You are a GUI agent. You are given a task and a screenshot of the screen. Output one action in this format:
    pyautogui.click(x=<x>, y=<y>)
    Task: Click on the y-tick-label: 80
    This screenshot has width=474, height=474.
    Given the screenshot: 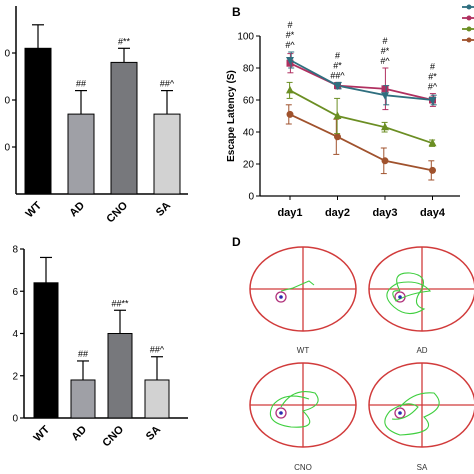 What is the action you would take?
    pyautogui.click(x=249, y=69)
    